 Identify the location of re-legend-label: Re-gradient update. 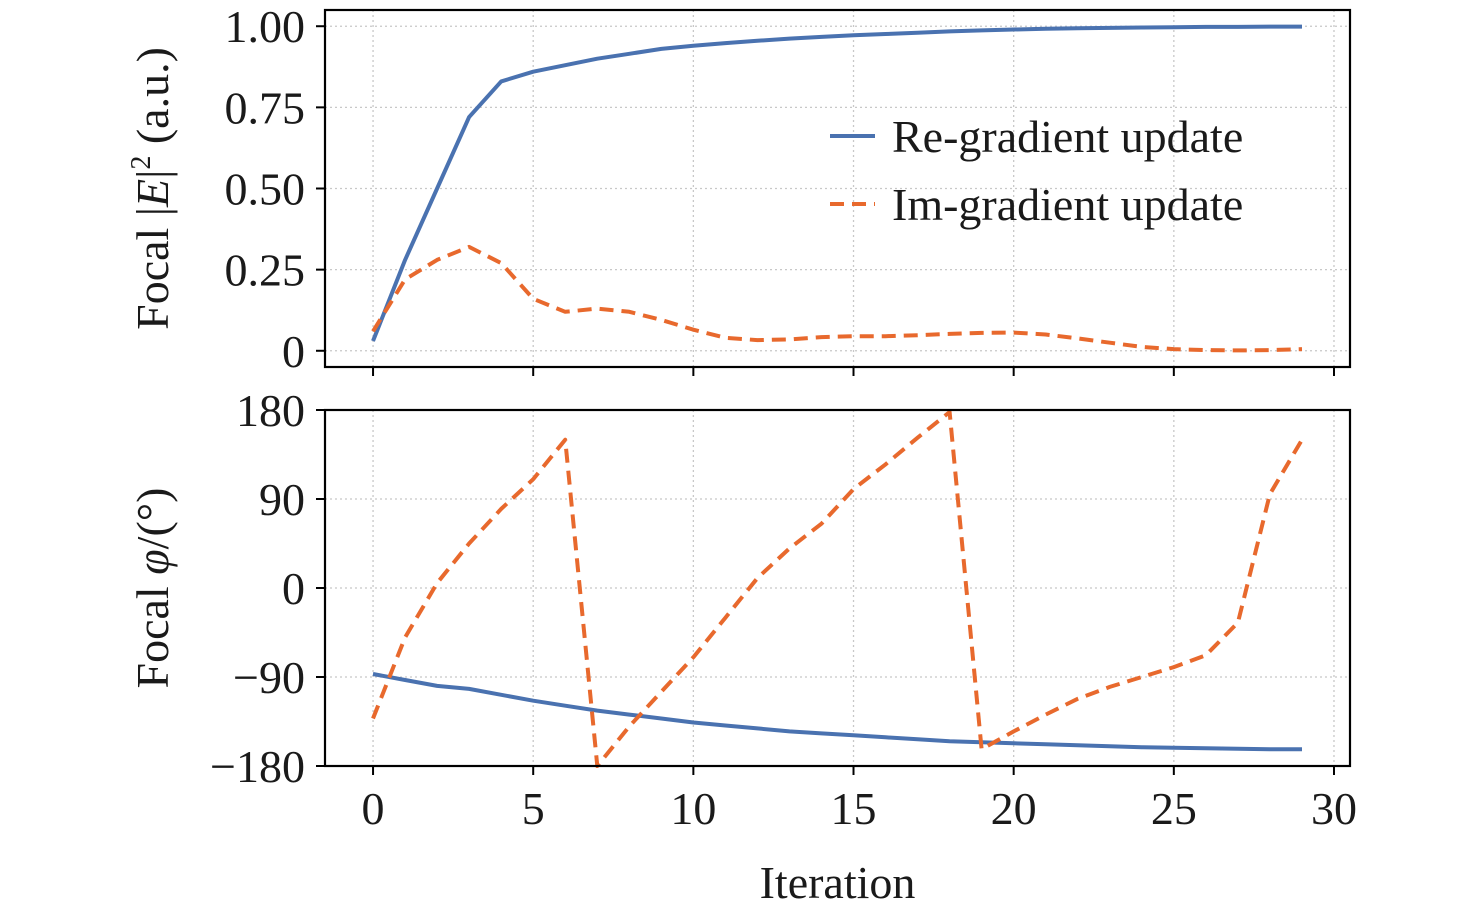
(1067, 136).